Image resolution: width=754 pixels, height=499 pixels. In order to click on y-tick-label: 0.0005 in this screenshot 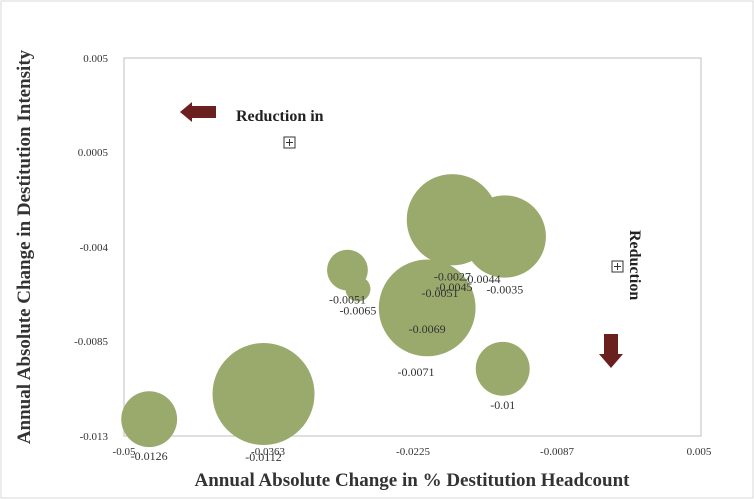, I will do `click(93, 153)`.